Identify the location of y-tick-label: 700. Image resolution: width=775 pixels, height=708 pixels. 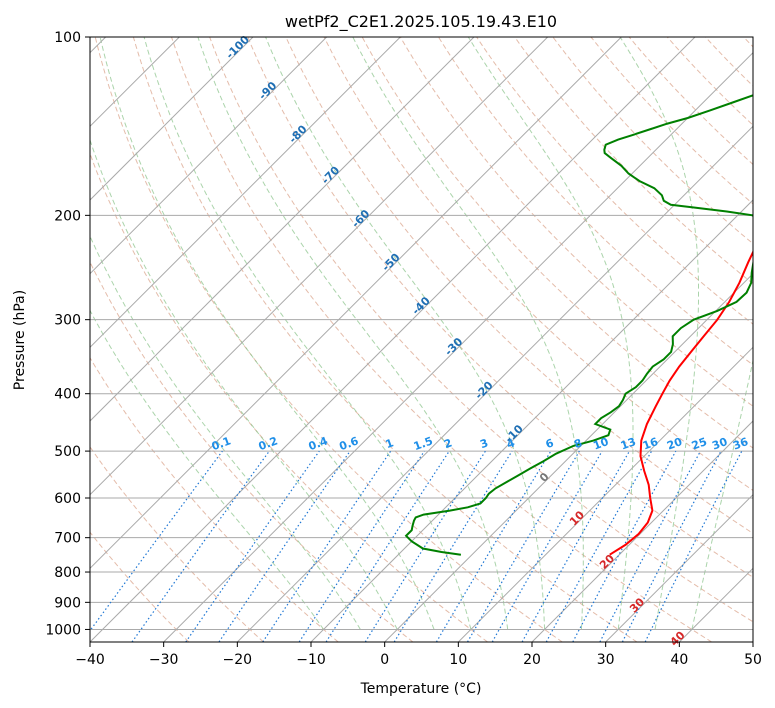
(67, 539).